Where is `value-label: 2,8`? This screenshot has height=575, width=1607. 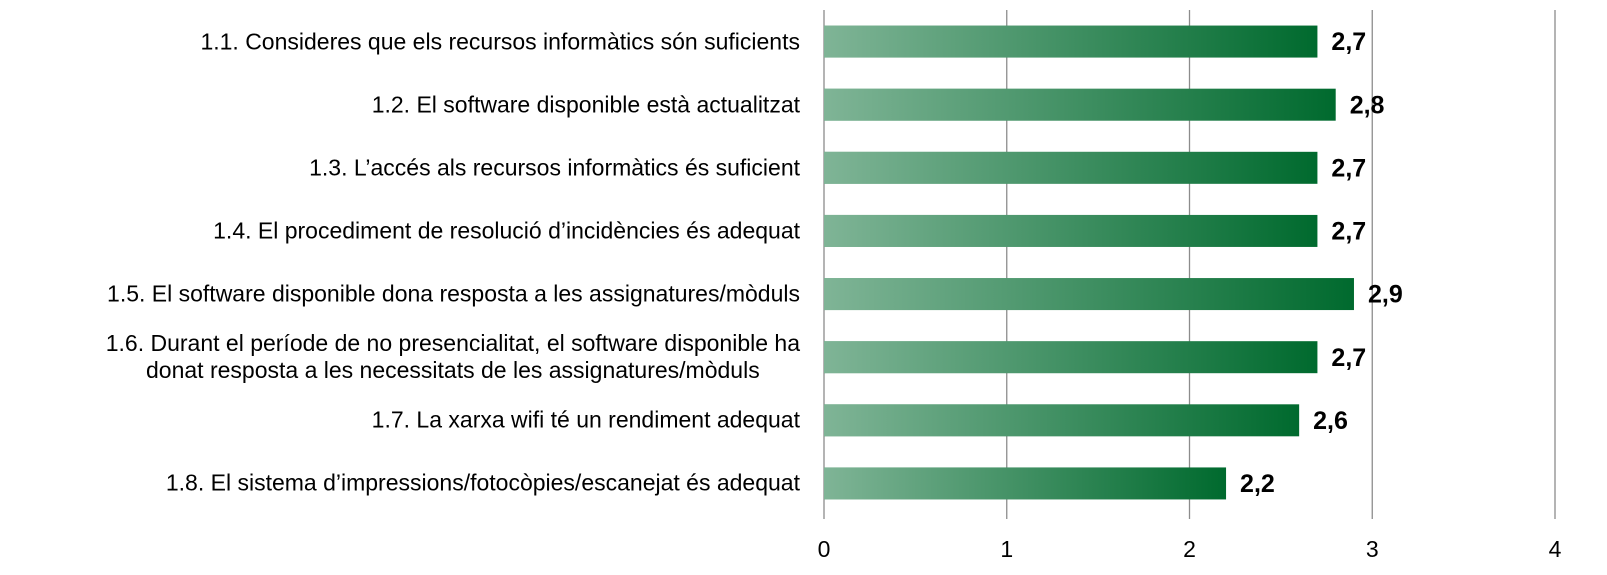
value-label: 2,8 is located at coordinates (1367, 105).